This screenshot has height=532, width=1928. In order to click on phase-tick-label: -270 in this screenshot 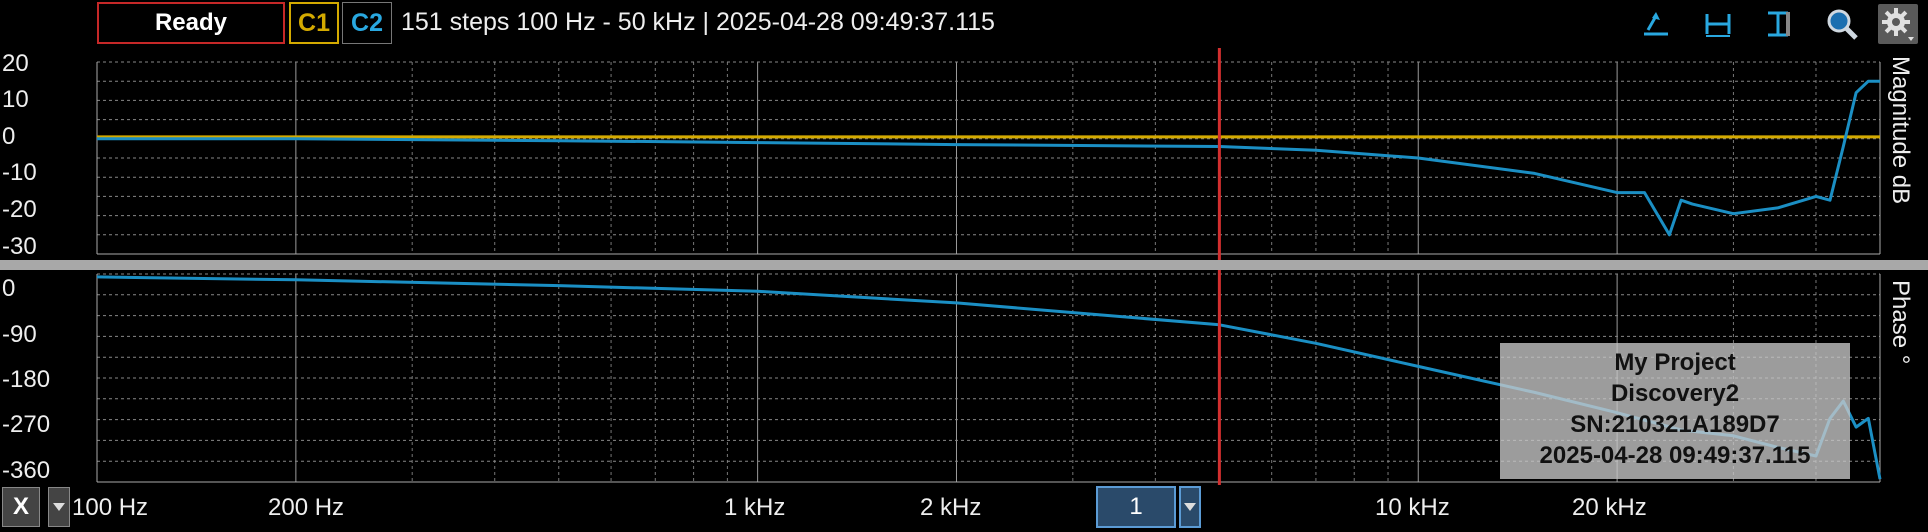, I will do `click(26, 424)`.